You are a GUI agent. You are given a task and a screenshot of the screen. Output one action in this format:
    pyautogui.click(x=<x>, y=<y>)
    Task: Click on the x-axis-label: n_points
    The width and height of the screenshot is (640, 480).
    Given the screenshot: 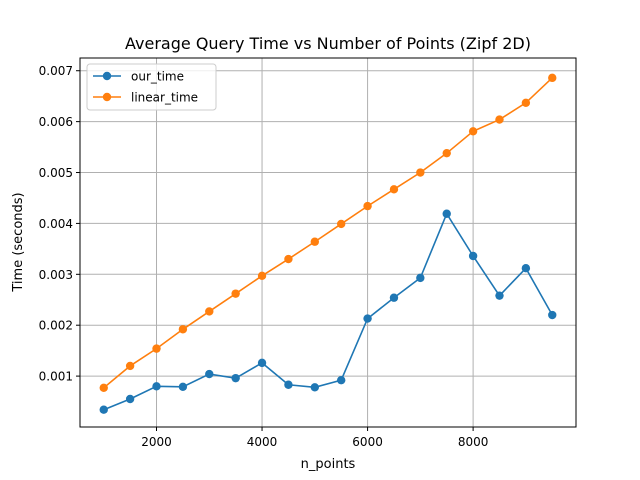 What is the action you would take?
    pyautogui.click(x=328, y=464)
    